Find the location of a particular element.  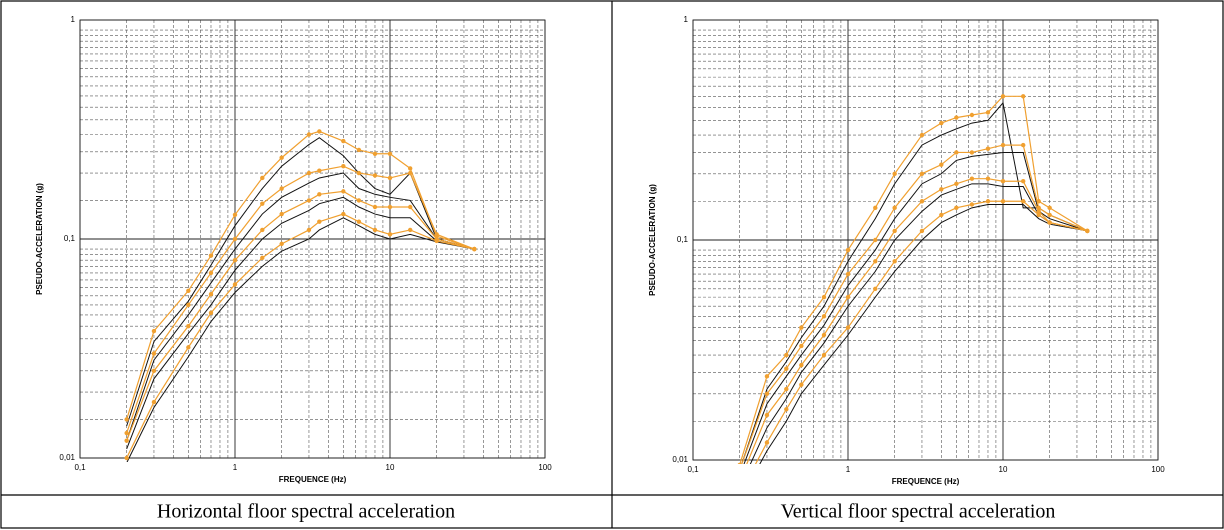

x-tick-label: 1 is located at coordinates (235, 467).